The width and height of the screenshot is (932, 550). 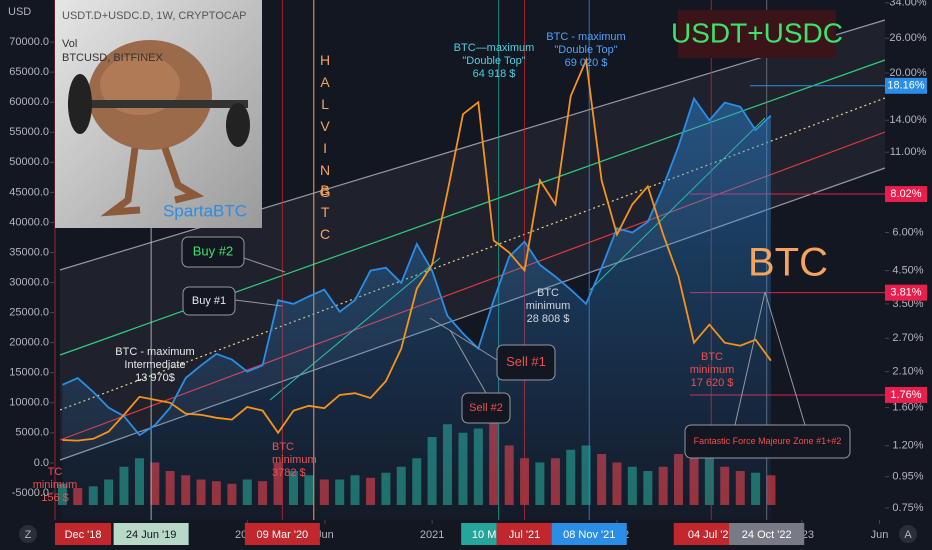 I want to click on x-marker-label: 04 Jul '22, so click(x=711, y=535).